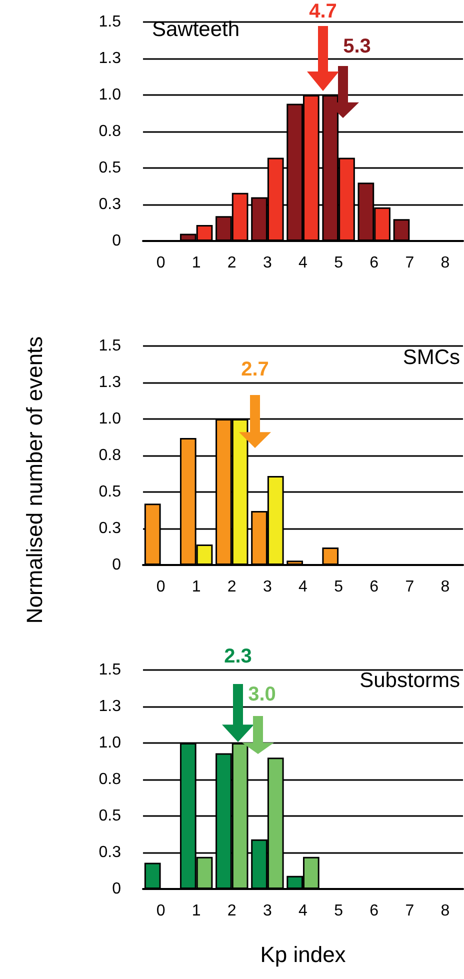 This screenshot has height=979, width=464. What do you see at coordinates (410, 681) in the screenshot?
I see `chart-title: Substorms` at bounding box center [410, 681].